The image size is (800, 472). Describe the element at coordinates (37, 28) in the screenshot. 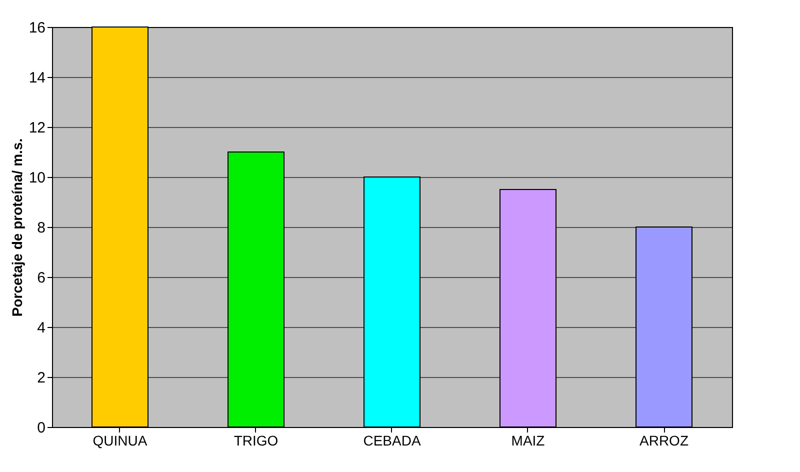

I see `y-tick-label: 16` at that location.